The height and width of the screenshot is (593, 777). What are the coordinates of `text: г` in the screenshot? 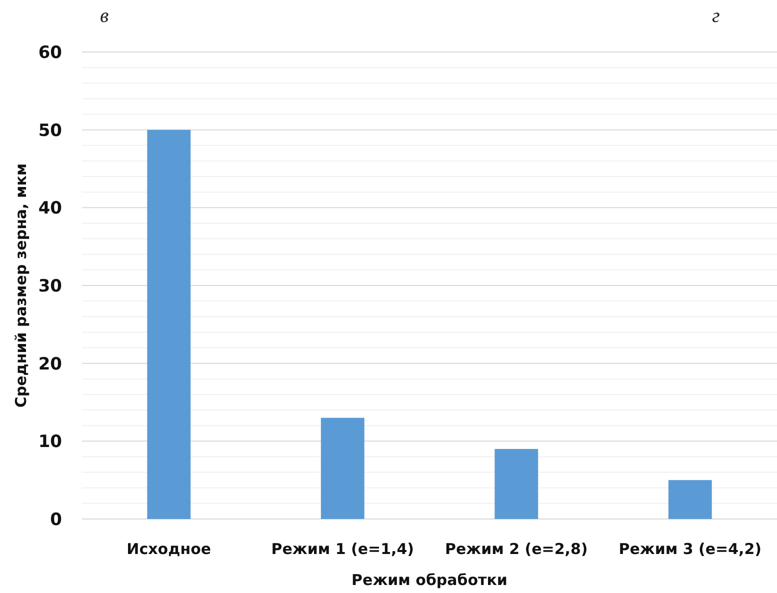 It's located at (716, 16).